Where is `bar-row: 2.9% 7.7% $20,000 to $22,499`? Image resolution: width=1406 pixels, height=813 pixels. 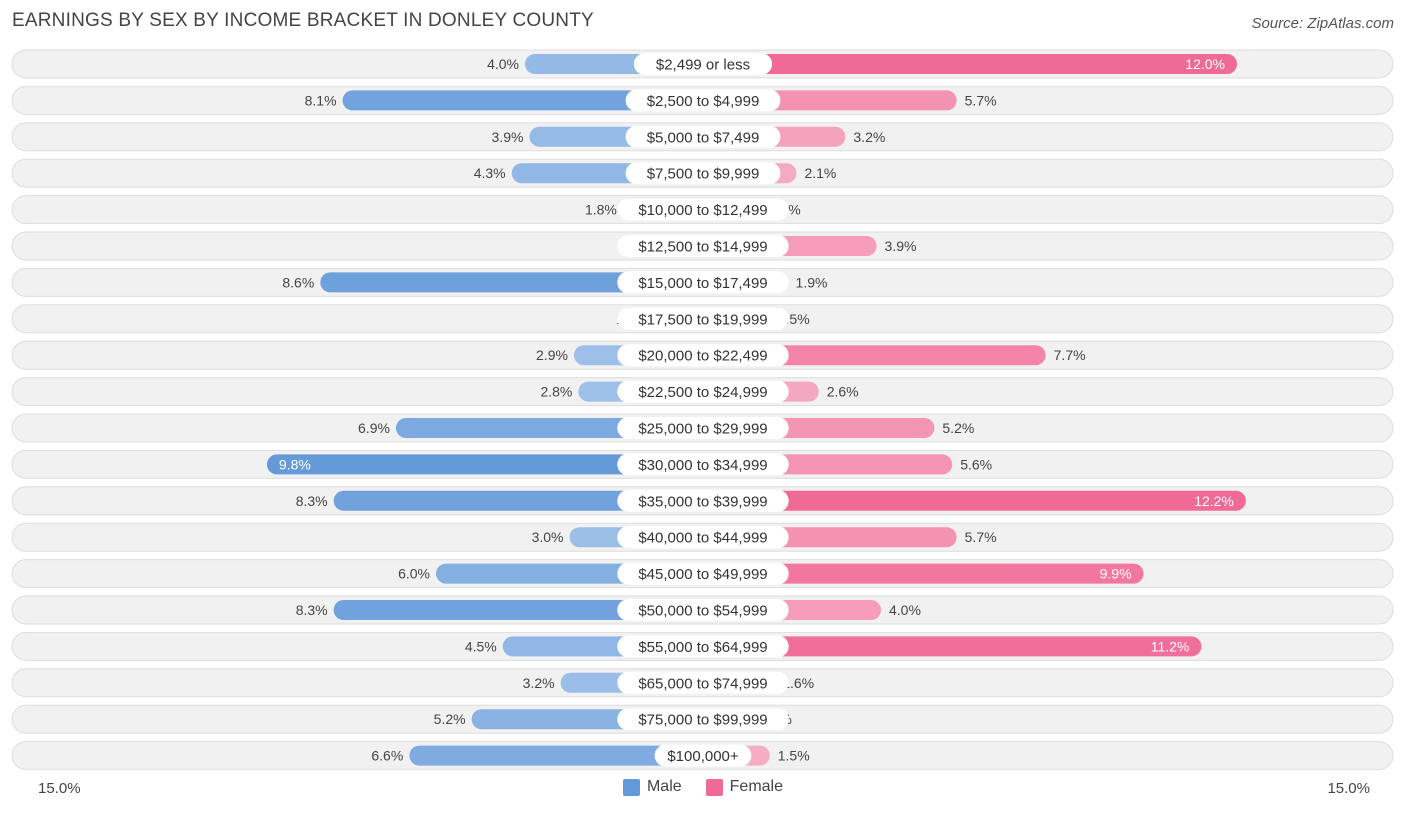
bar-row: 2.9% 7.7% $20,000 to $22,499 is located at coordinates (702, 355).